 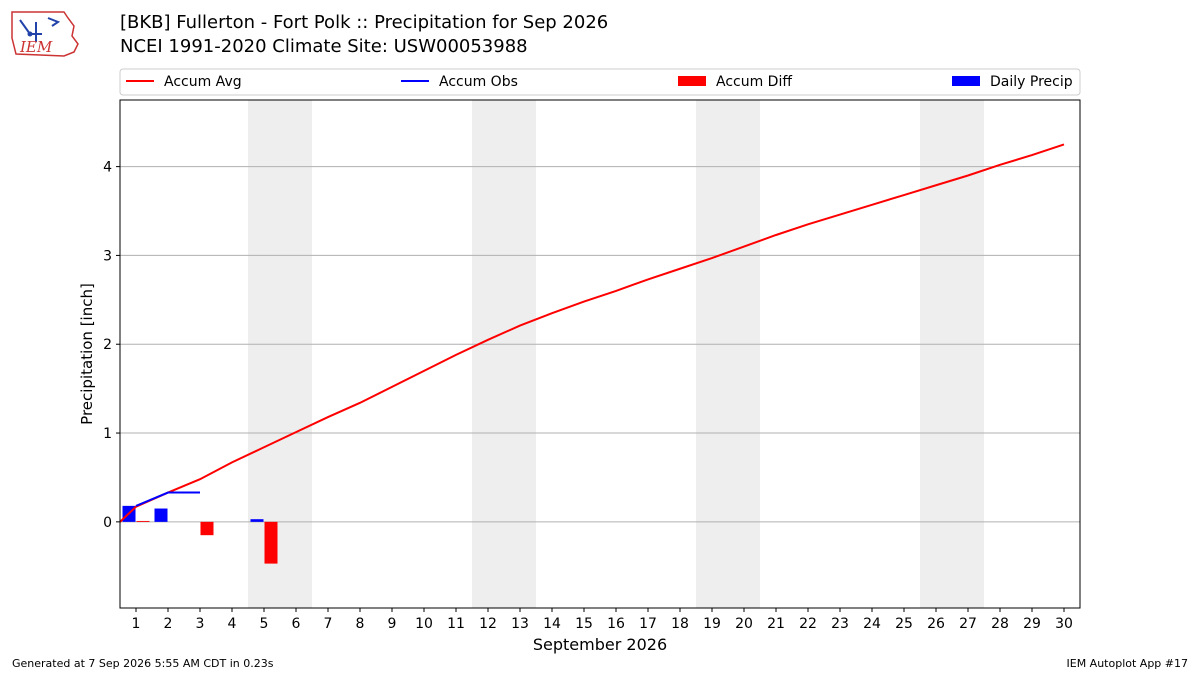 I want to click on y-tick-label: 4, so click(x=107, y=168).